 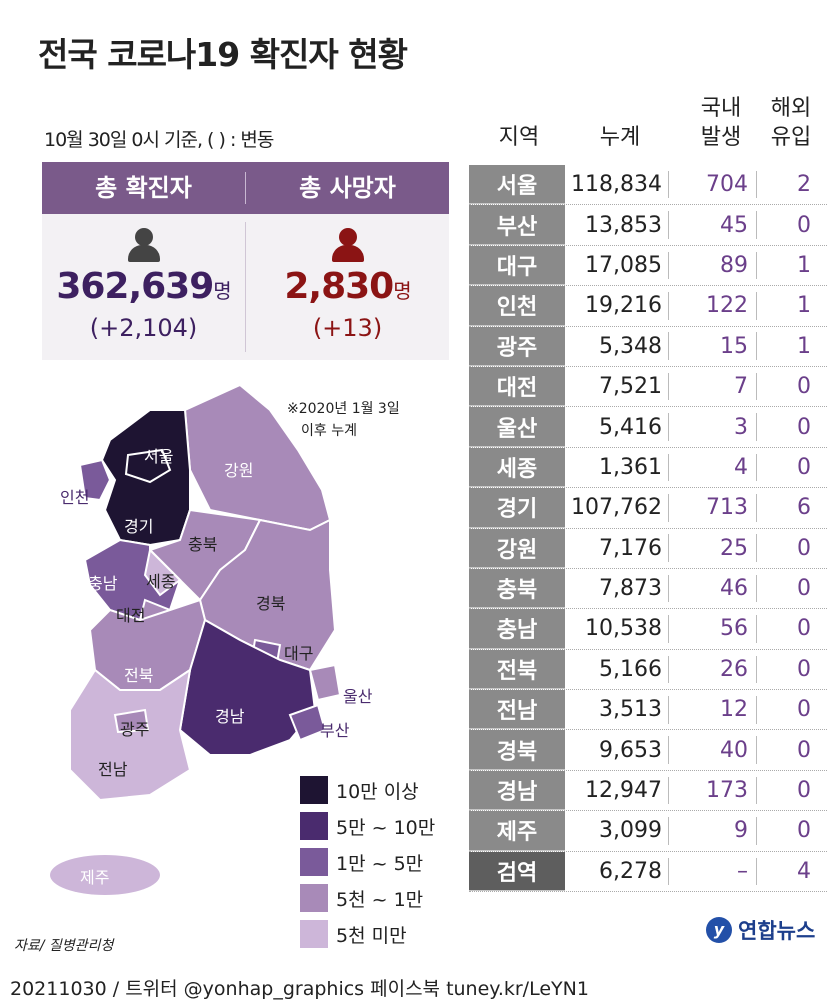 What do you see at coordinates (804, 871) in the screenshot?
I see `imported-cell: 4` at bounding box center [804, 871].